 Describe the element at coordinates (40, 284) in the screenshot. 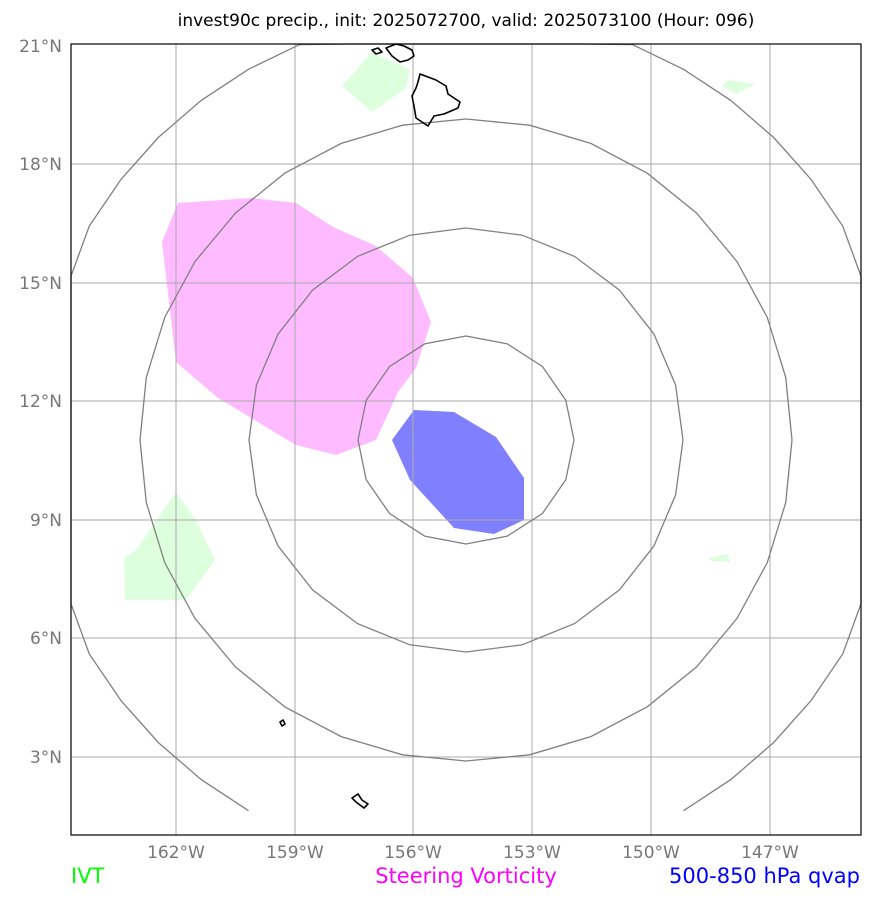

I see `lat-tick-label: 15°N` at that location.